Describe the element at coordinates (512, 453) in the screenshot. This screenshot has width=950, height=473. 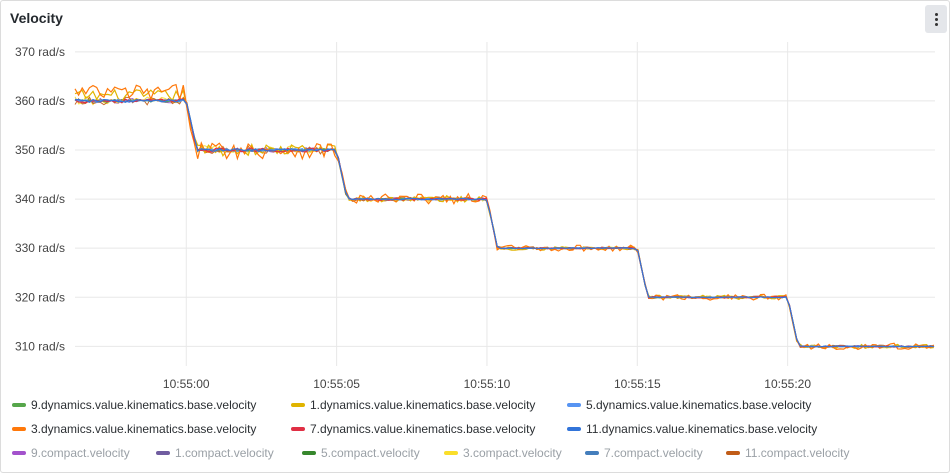
I see `legend-label: 3.compact.velocity` at that location.